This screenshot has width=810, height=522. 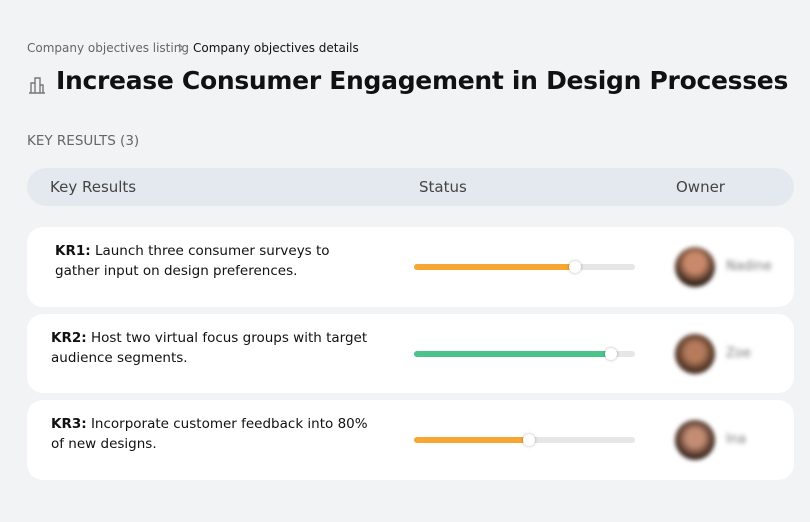 I want to click on table-header, so click(x=410, y=187).